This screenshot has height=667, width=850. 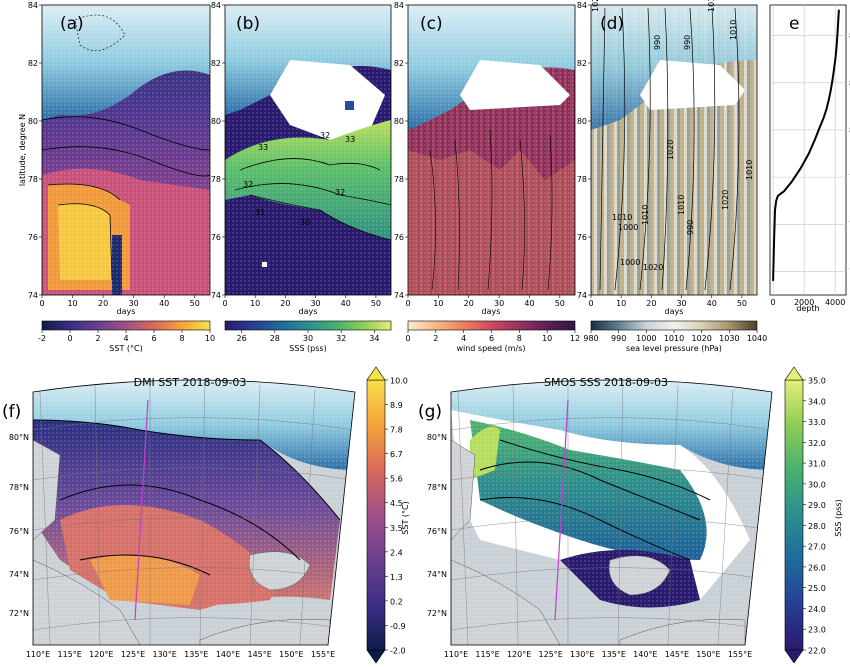 I want to click on colorbar-tick-label: 28.0, so click(x=817, y=526).